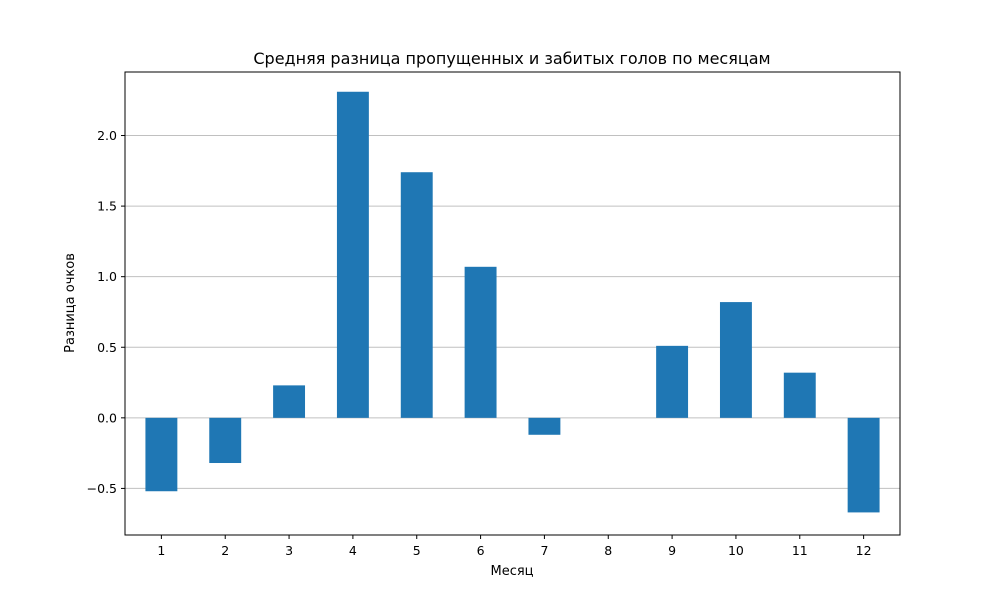 The height and width of the screenshot is (600, 1000). What do you see at coordinates (417, 550) in the screenshot?
I see `x-tick-label: 5` at bounding box center [417, 550].